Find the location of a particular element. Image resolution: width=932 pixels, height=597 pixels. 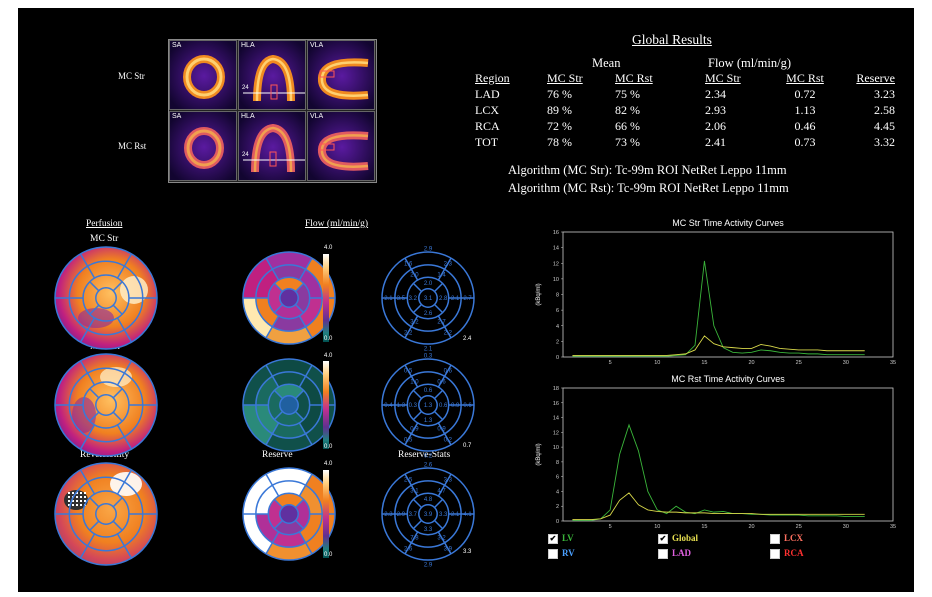

thumb-str-hla: HLA 24 is located at coordinates (272, 75).